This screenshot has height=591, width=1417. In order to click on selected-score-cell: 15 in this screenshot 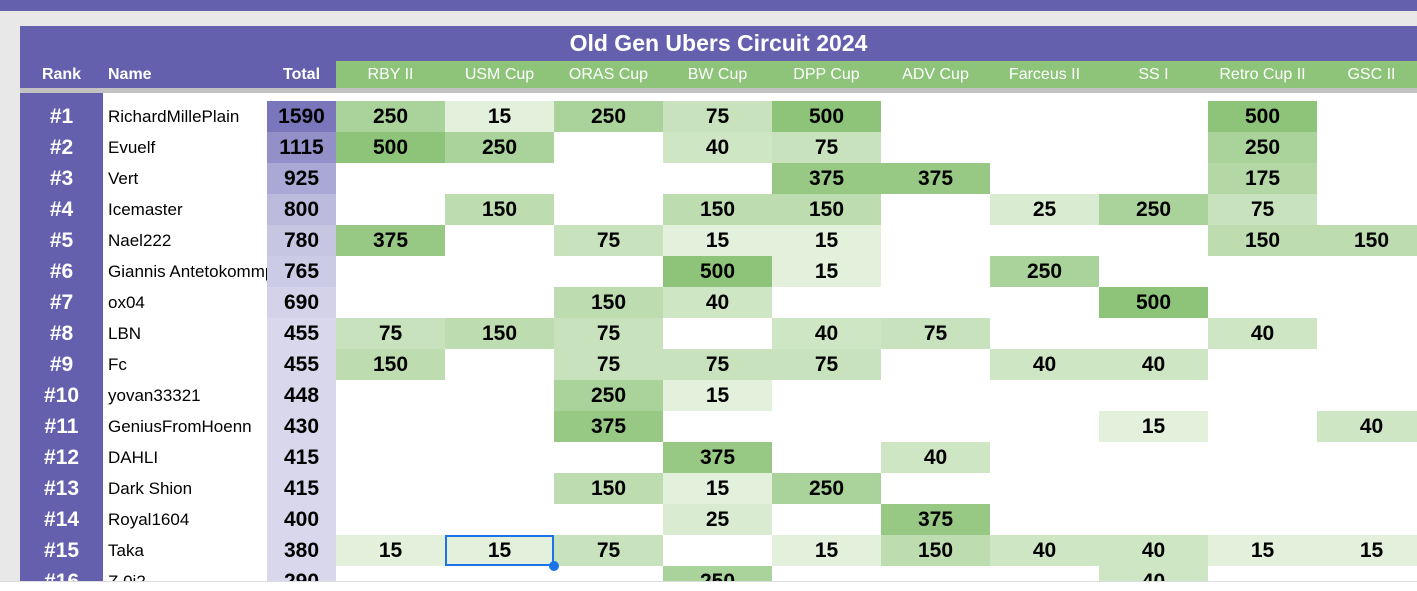, I will do `click(499, 550)`.